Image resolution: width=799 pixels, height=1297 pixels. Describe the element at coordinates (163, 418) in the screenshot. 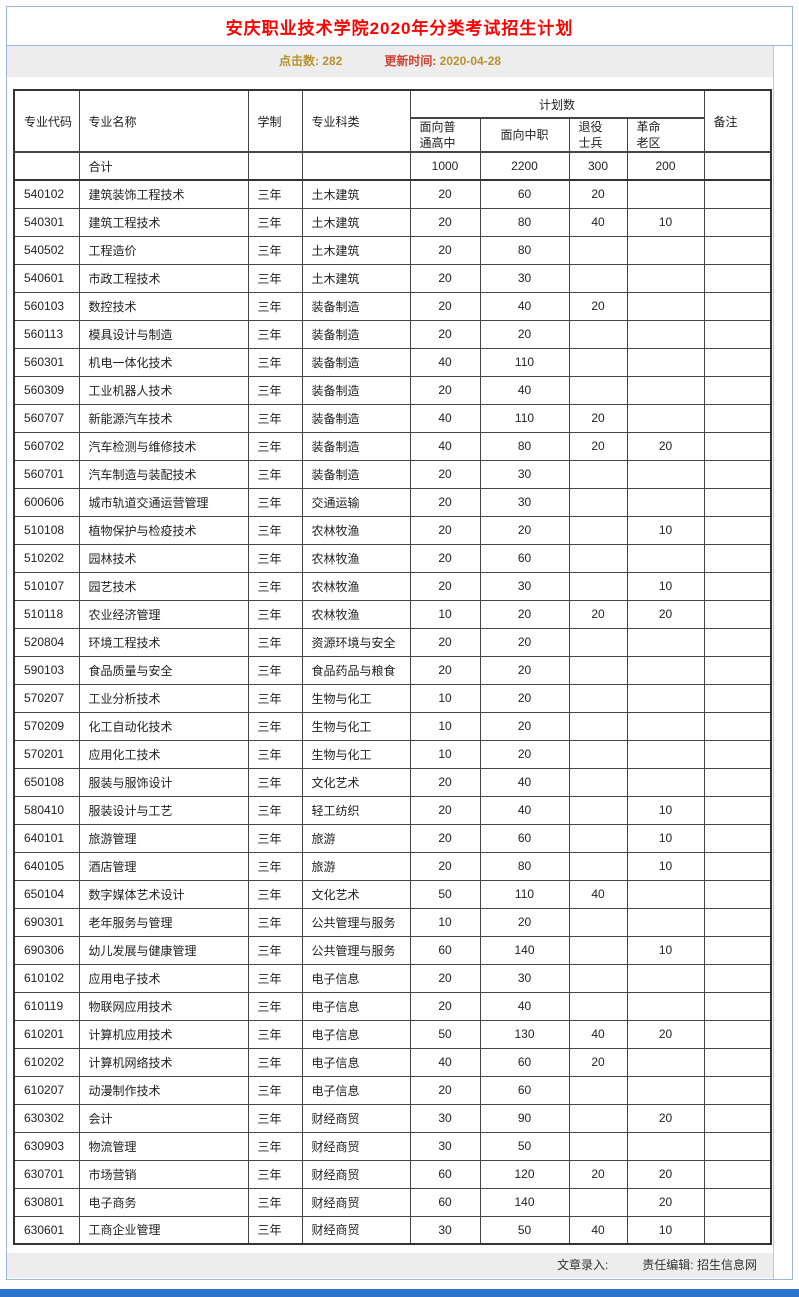

I see `cell-name: 新能源汽车技术` at that location.